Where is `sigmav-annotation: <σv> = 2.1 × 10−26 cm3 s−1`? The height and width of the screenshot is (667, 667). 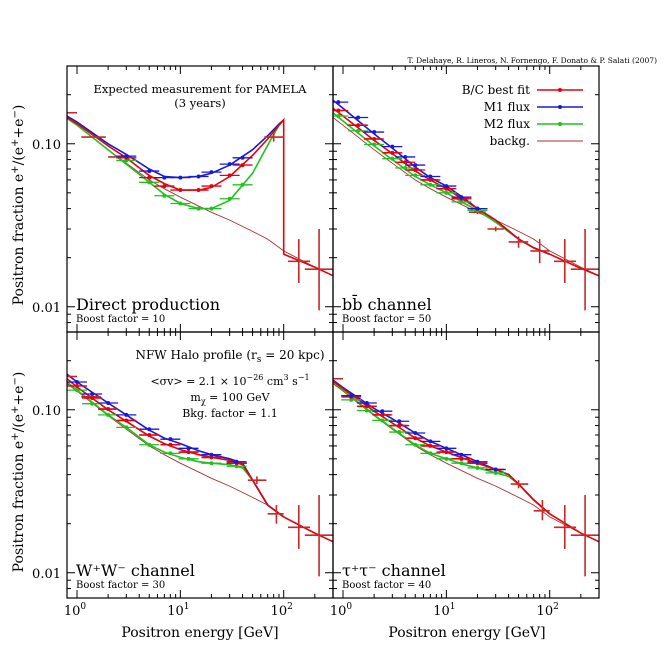
sigmav-annotation: <σv> = 2.1 × 10−26 cm3 s−1 is located at coordinates (229, 380).